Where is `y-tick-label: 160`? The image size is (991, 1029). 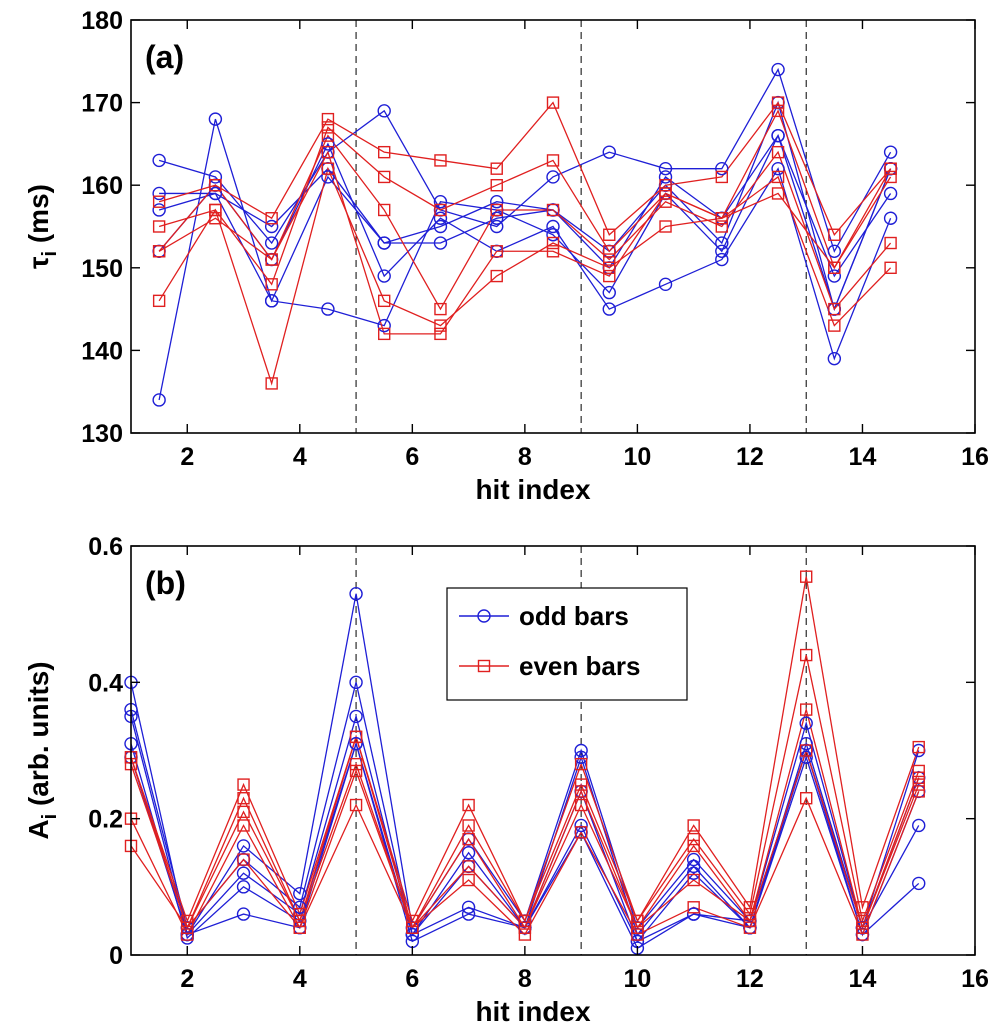
y-tick-label: 160 is located at coordinates (102, 186).